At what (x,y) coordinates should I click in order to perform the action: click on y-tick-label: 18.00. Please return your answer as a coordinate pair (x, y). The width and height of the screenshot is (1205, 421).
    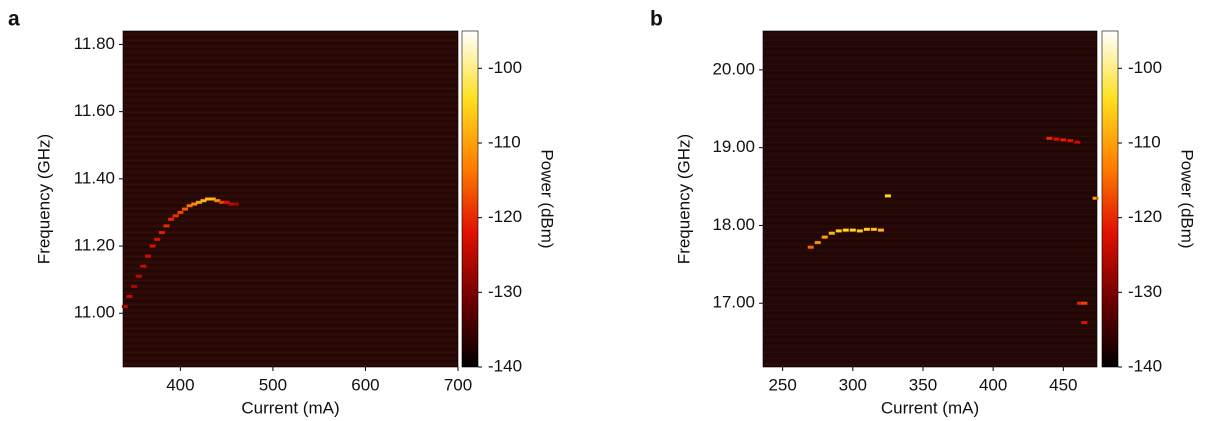
    Looking at the image, I should click on (733, 224).